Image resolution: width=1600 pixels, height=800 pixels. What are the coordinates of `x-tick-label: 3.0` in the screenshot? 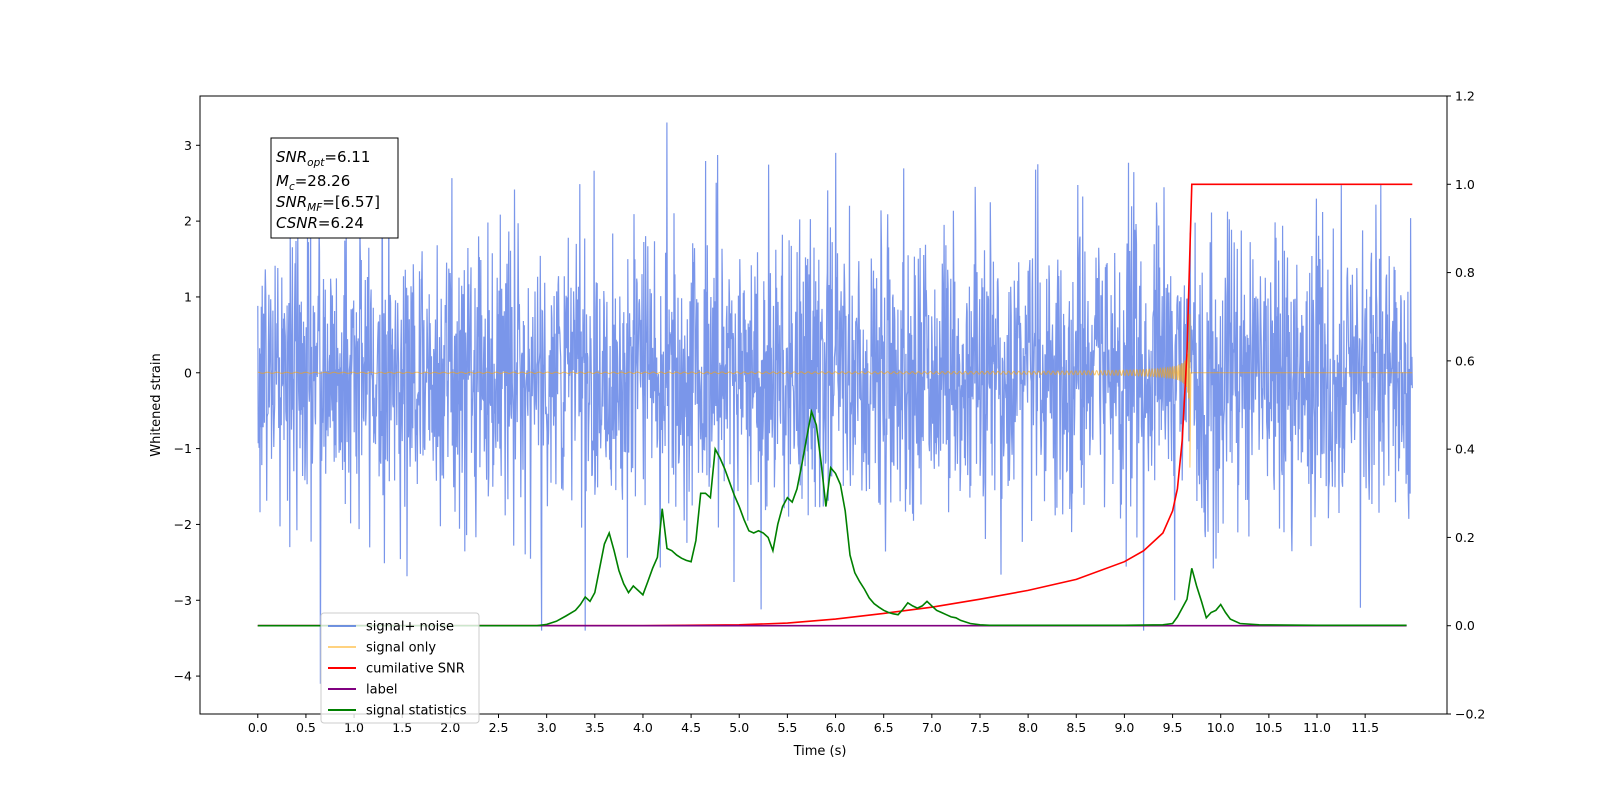 It's located at (547, 727).